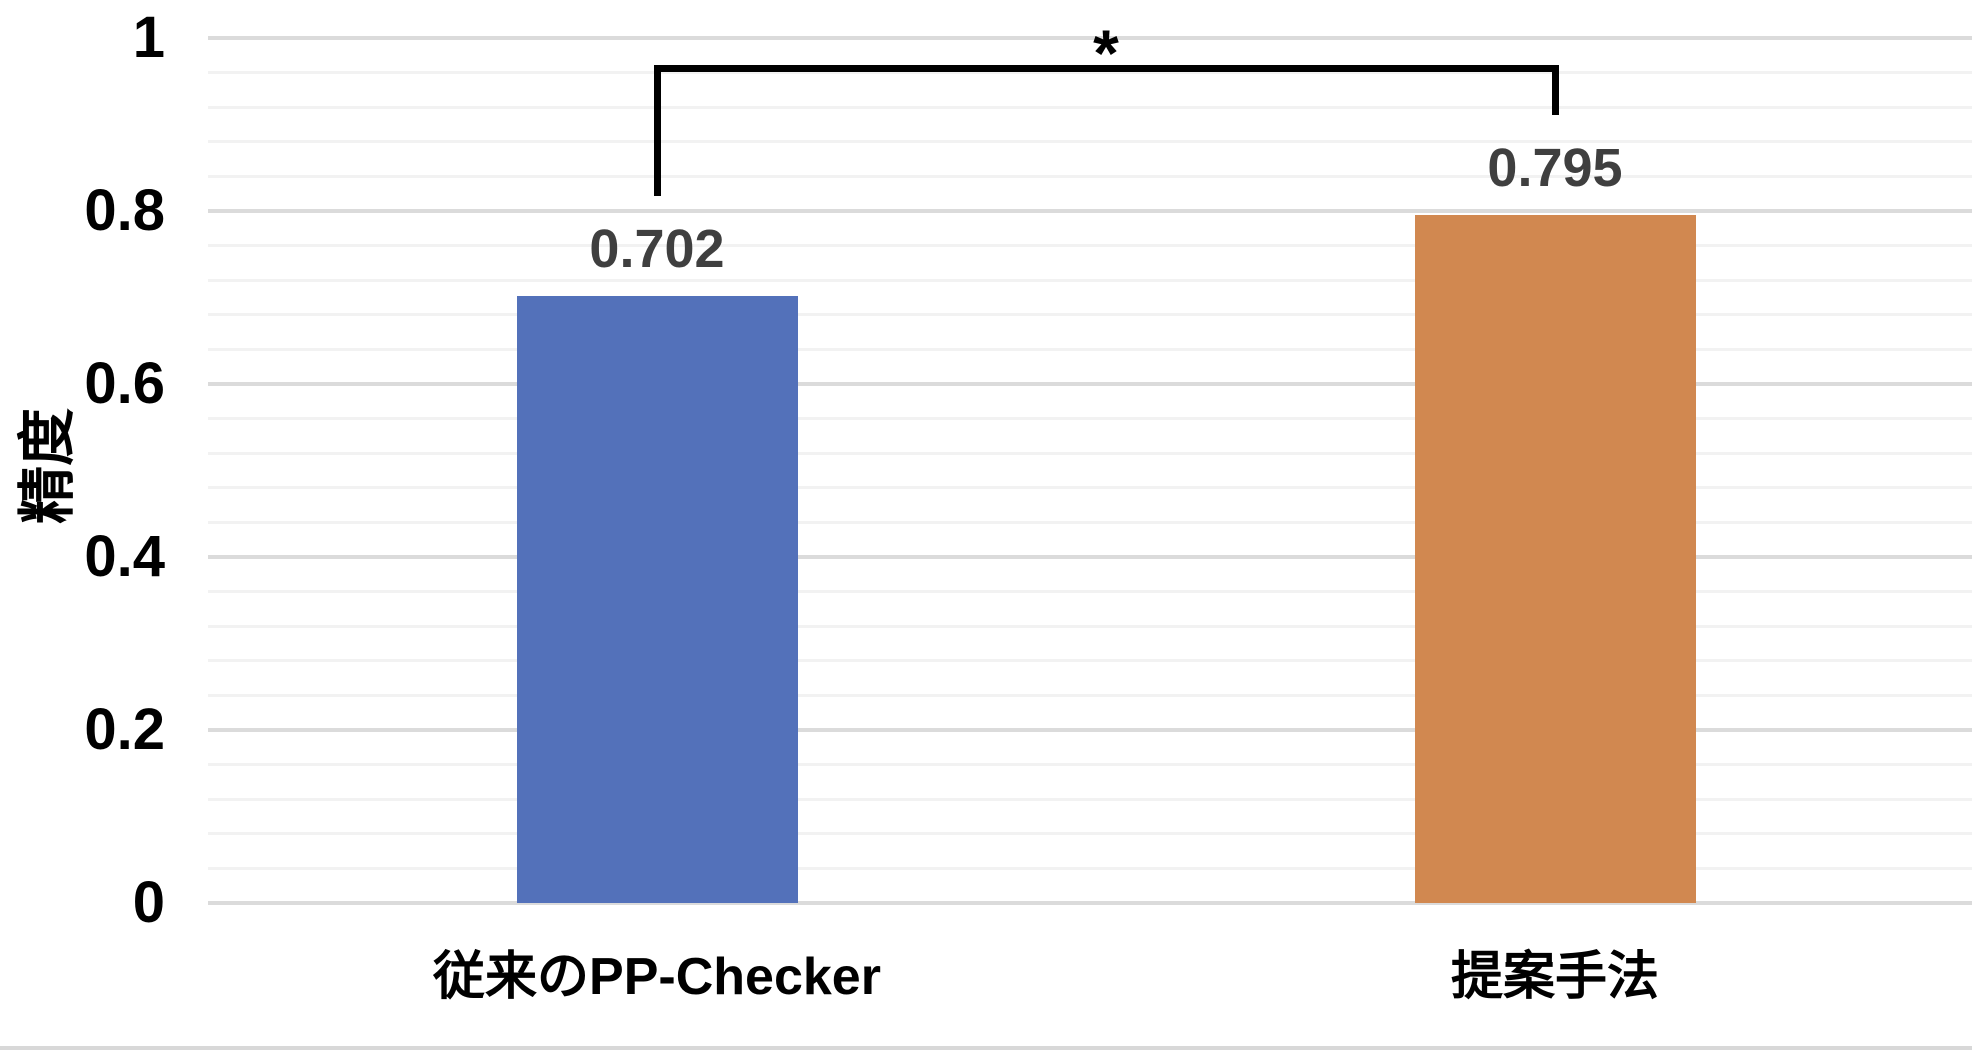 The image size is (1972, 1050). I want to click on y-tick-label: 1, so click(148, 37).